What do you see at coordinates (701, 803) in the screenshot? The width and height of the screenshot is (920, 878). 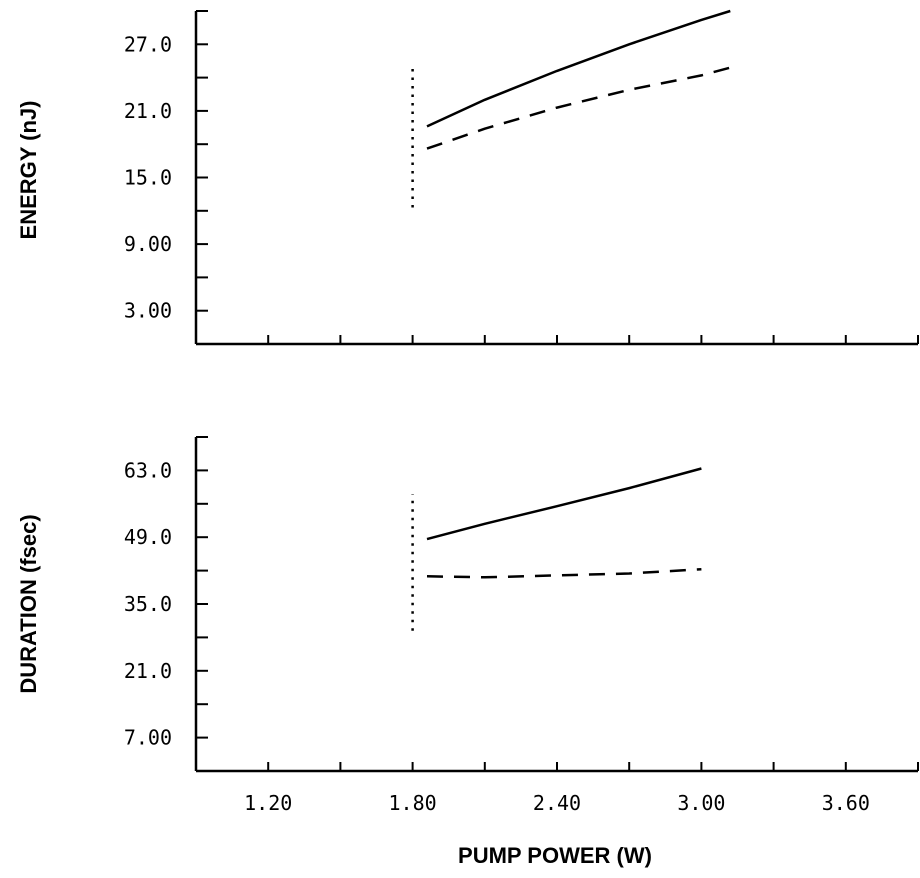 I see `duration-x-tick-label: 3.00` at bounding box center [701, 803].